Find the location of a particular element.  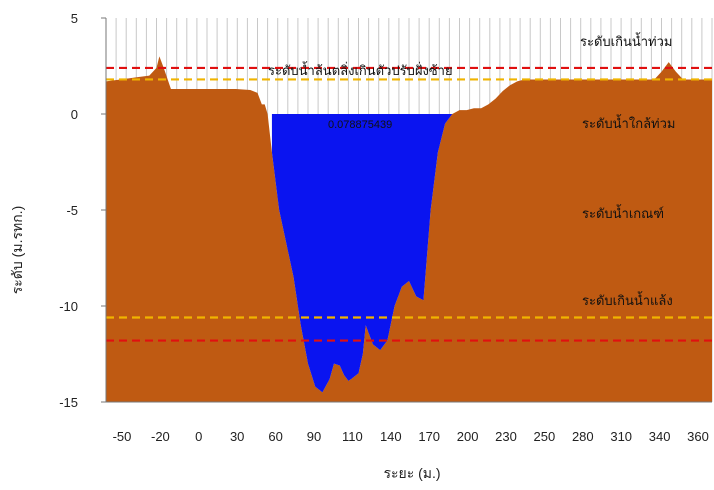

x-tick-label: 30 is located at coordinates (237, 436).